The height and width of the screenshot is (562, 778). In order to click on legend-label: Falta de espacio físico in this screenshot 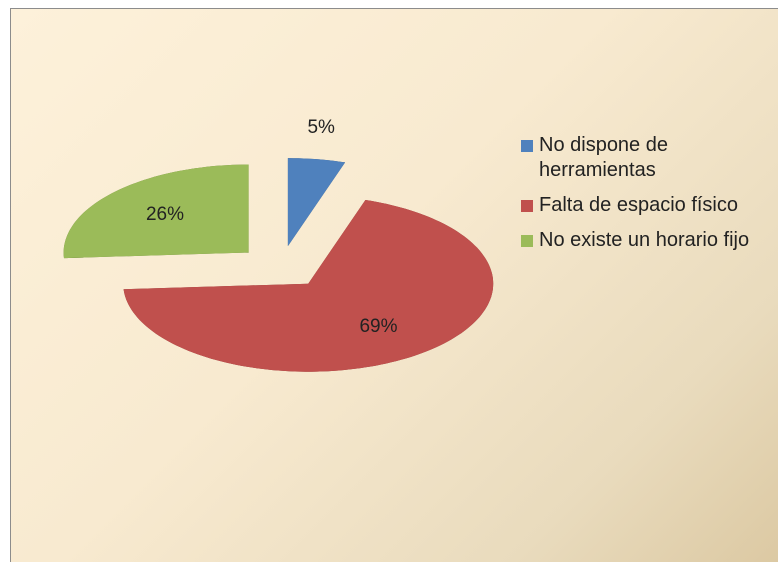, I will do `click(638, 205)`.